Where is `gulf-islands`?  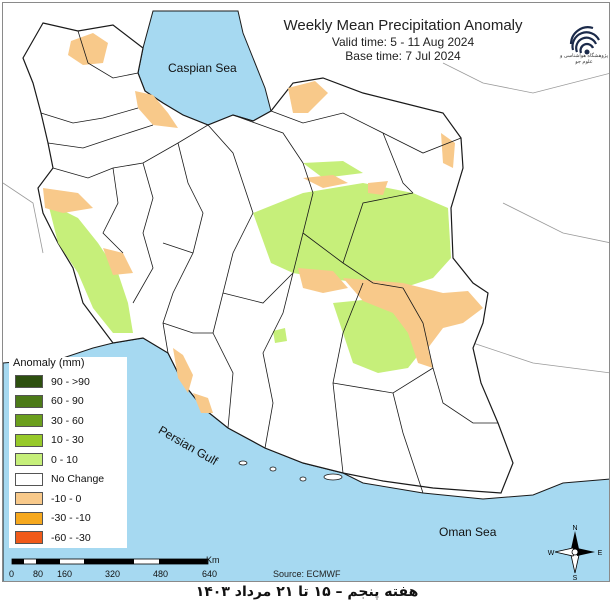
gulf-islands is located at coordinates (290, 471).